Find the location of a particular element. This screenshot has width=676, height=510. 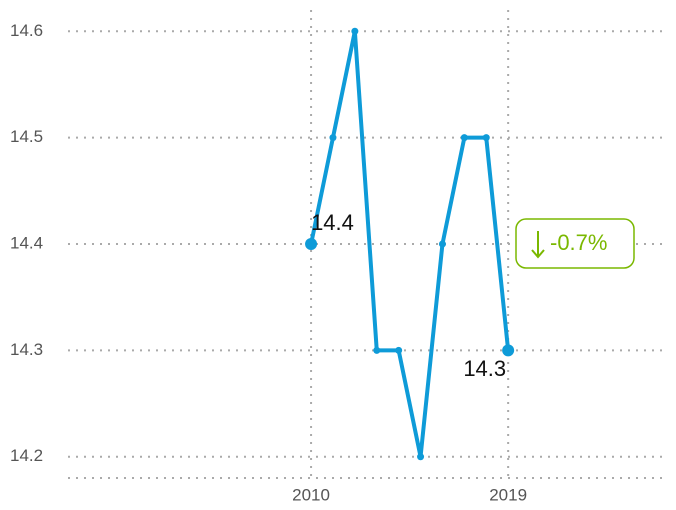

x-tick-label: 2019 is located at coordinates (508, 494).